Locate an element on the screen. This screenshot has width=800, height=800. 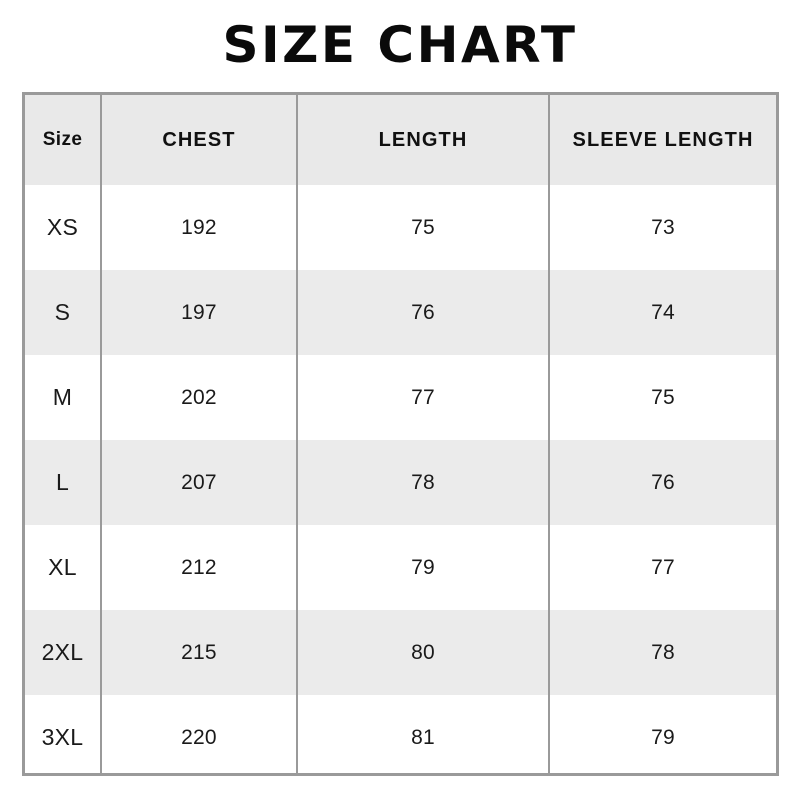
cell-chest: 202 is located at coordinates (199, 397).